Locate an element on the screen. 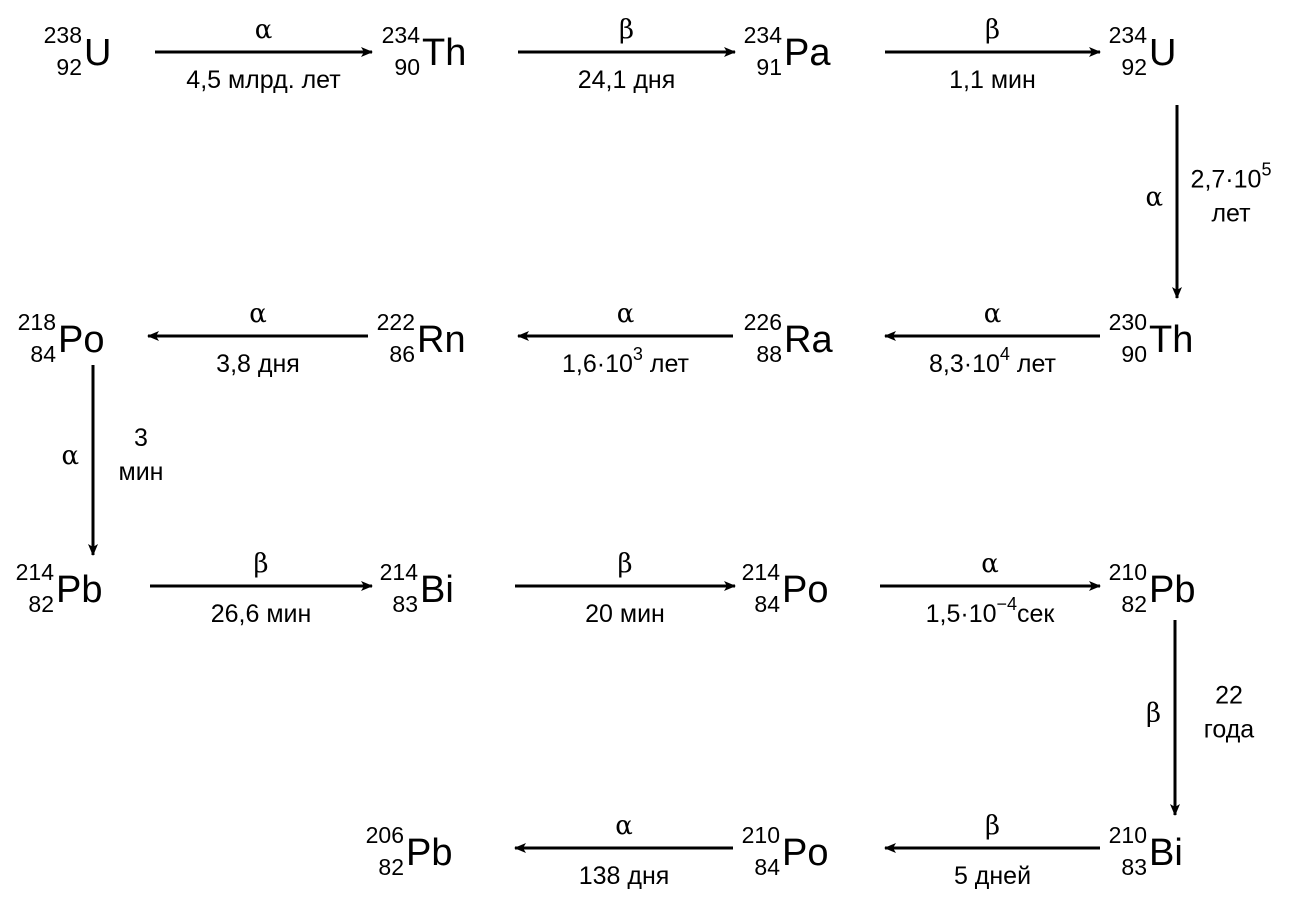 This screenshot has height=898, width=1316. nuclide-ra226: 226 88 Ra is located at coordinates (789, 338).